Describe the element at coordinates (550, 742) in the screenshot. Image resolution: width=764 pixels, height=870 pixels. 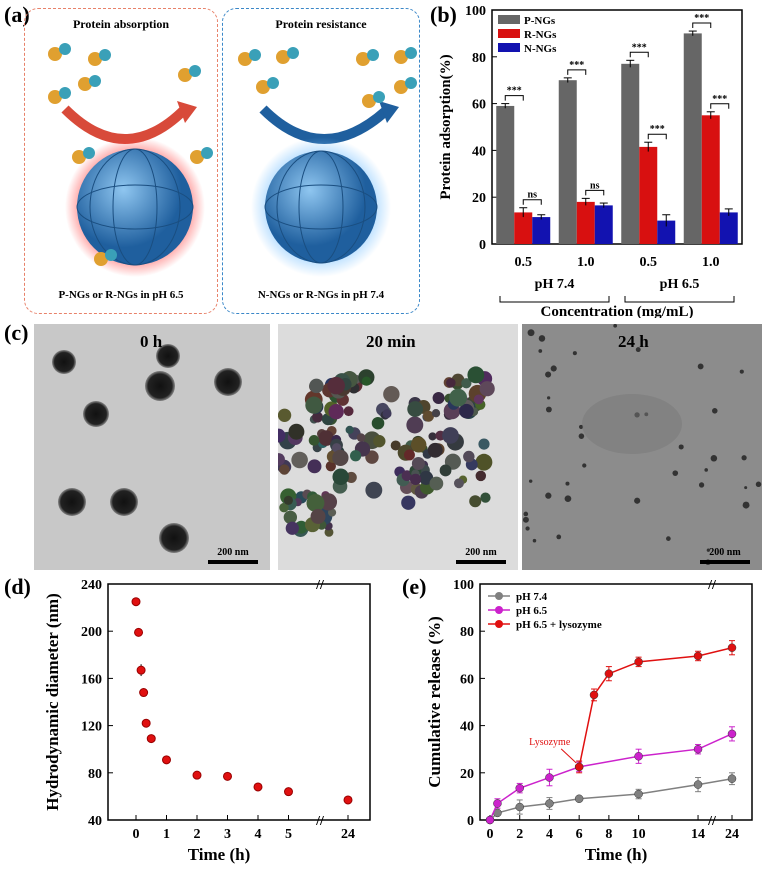
I see `annotation-label: Lysozyme` at that location.